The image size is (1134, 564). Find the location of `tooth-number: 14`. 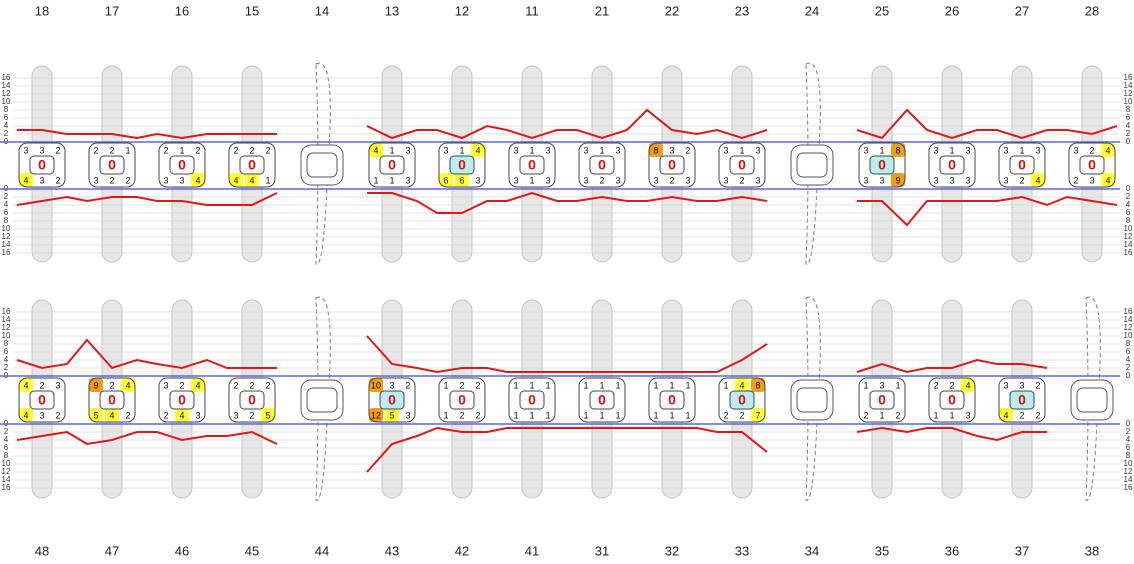

tooth-number: 14 is located at coordinates (322, 10).